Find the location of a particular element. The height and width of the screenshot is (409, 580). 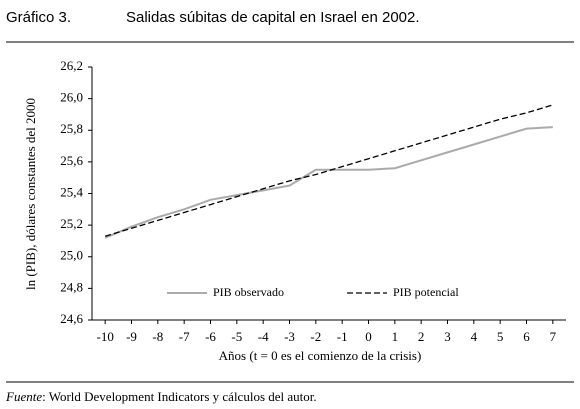

legend-label: PIB observado is located at coordinates (248, 292).